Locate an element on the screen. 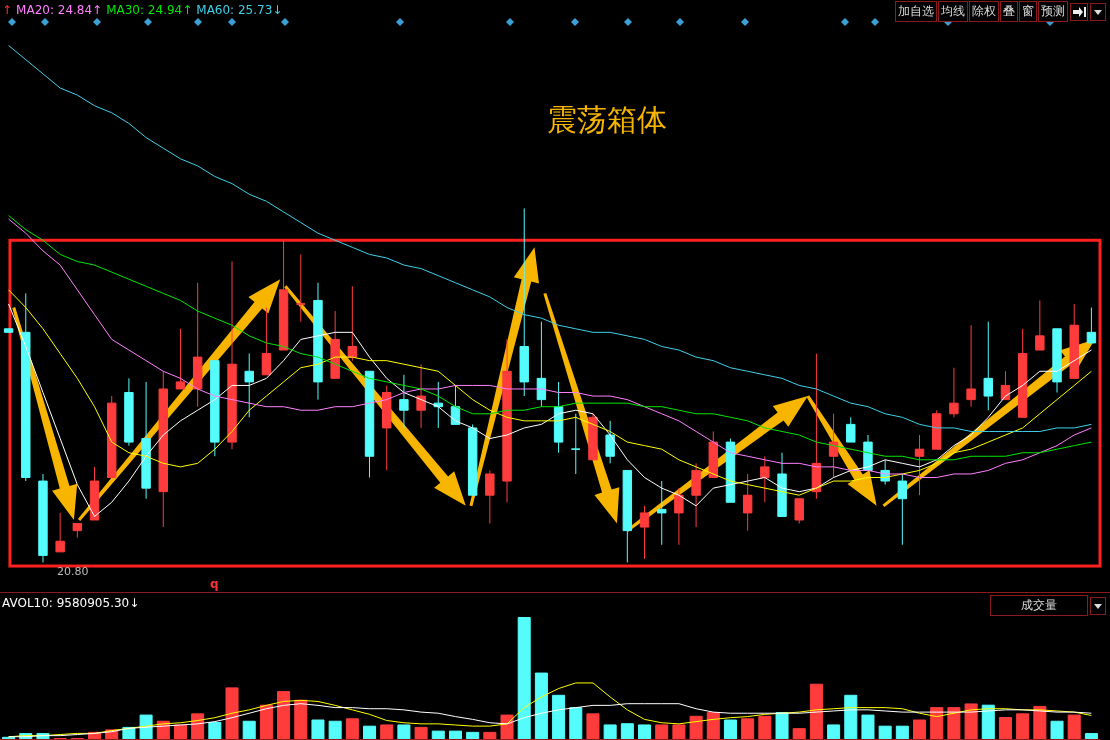 This screenshot has width=1110, height=740. text: MA20: 24.84↑ is located at coordinates (59, 10).